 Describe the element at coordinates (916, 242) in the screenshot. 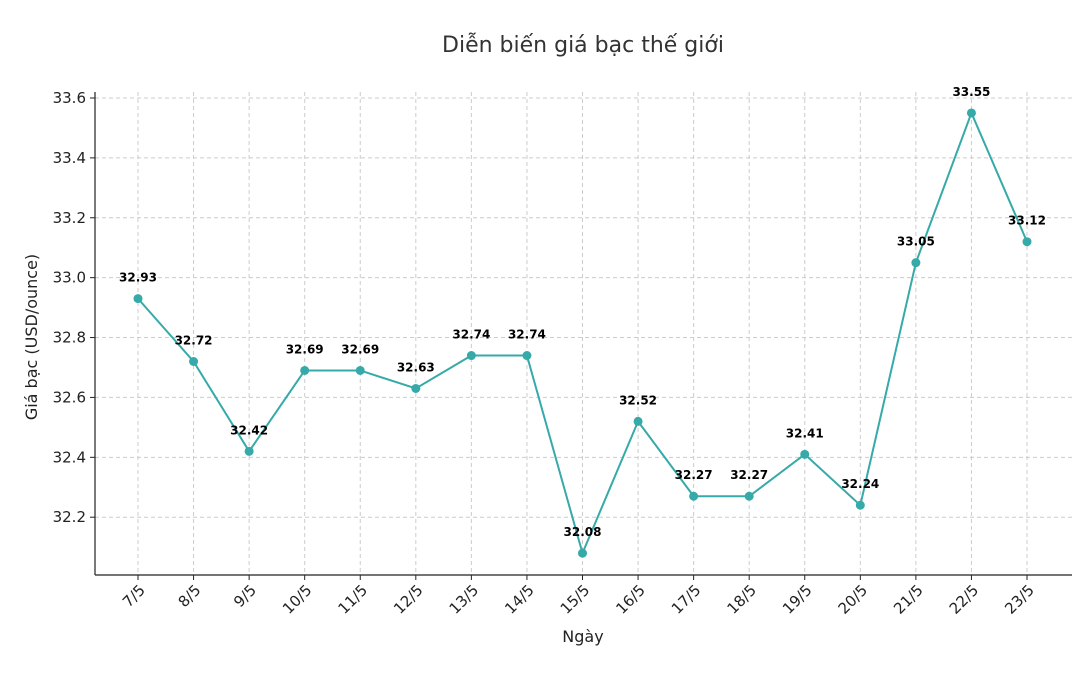

I see `data-label: 33.05` at that location.